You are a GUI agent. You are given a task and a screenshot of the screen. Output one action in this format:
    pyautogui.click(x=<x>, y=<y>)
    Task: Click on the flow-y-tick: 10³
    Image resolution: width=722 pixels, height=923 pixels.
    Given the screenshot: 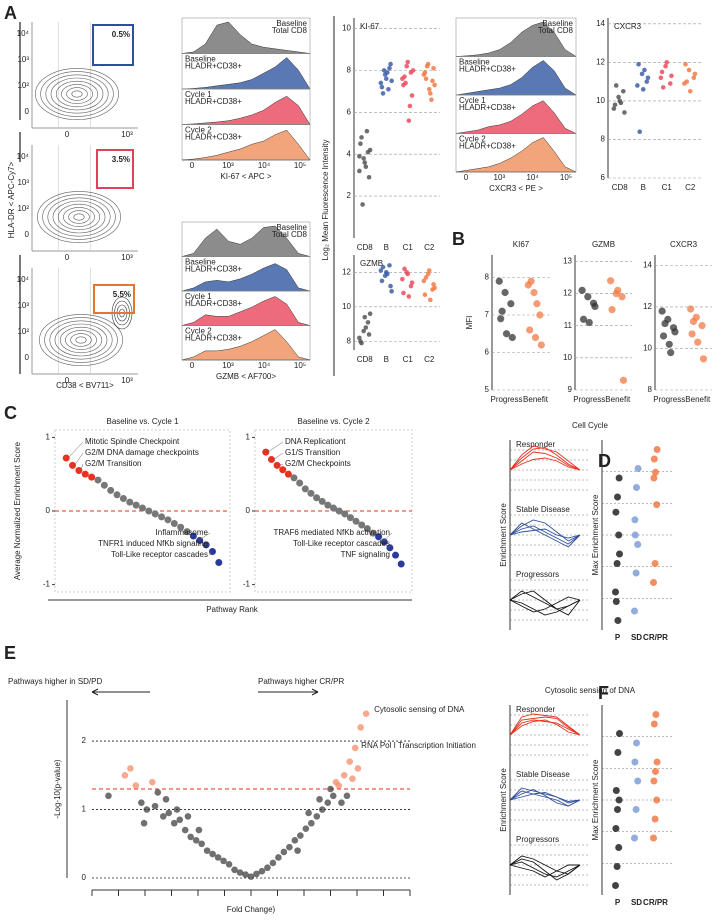 What is the action you would take?
    pyautogui.click(x=23, y=59)
    